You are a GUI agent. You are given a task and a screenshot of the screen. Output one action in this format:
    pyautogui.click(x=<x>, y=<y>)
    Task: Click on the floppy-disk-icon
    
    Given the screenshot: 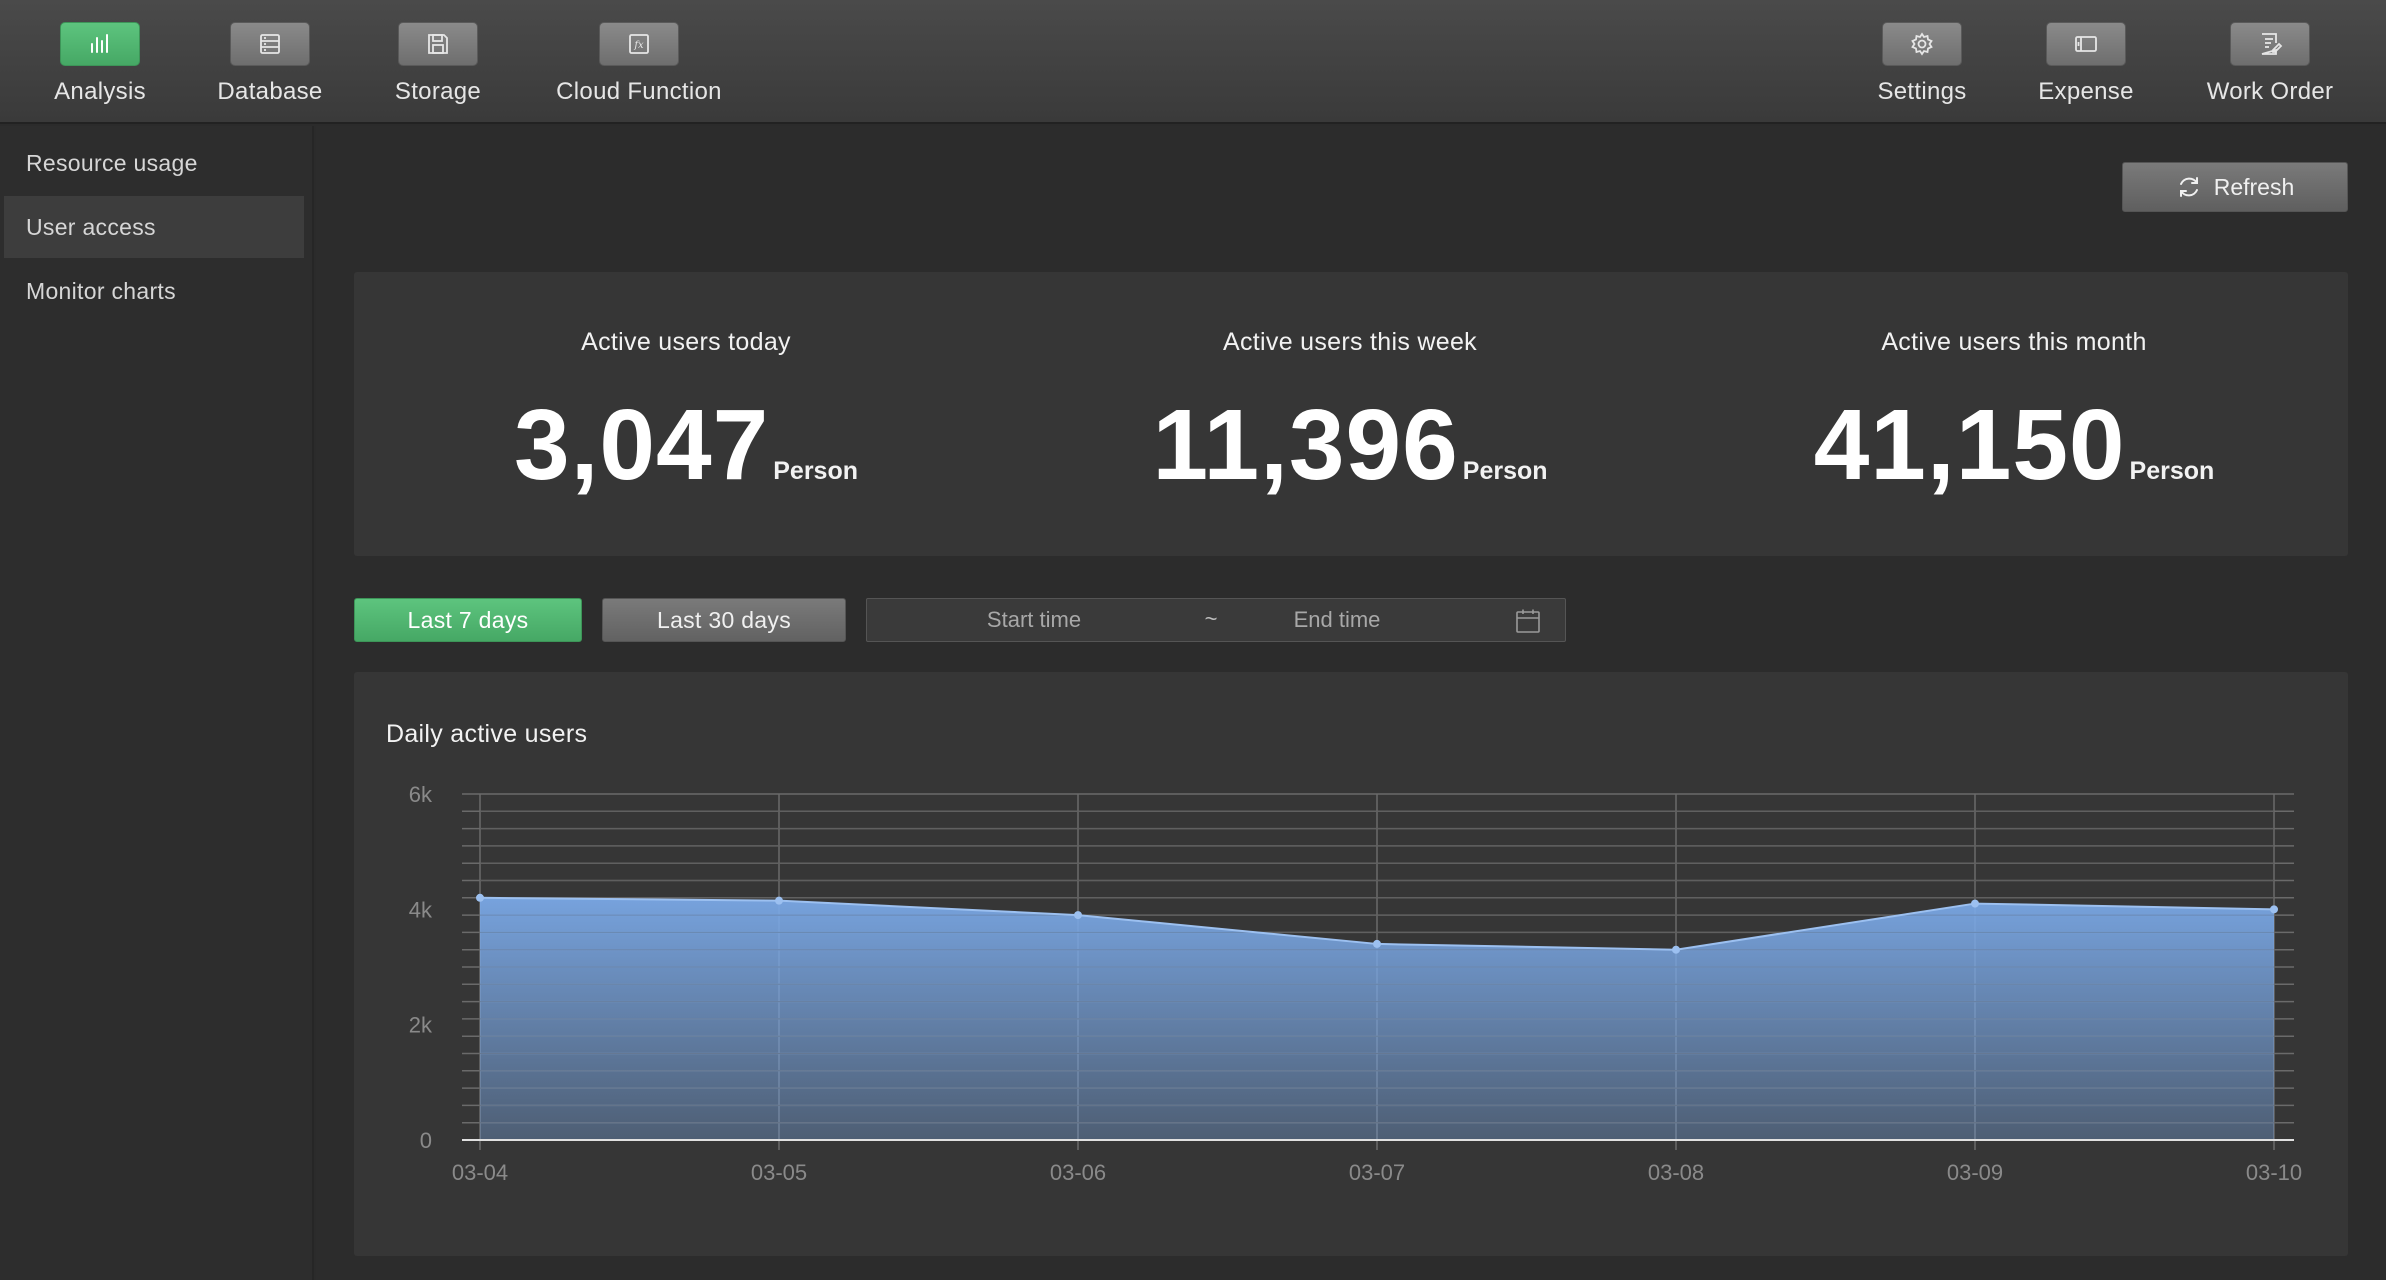 What is the action you would take?
    pyautogui.click(x=438, y=44)
    